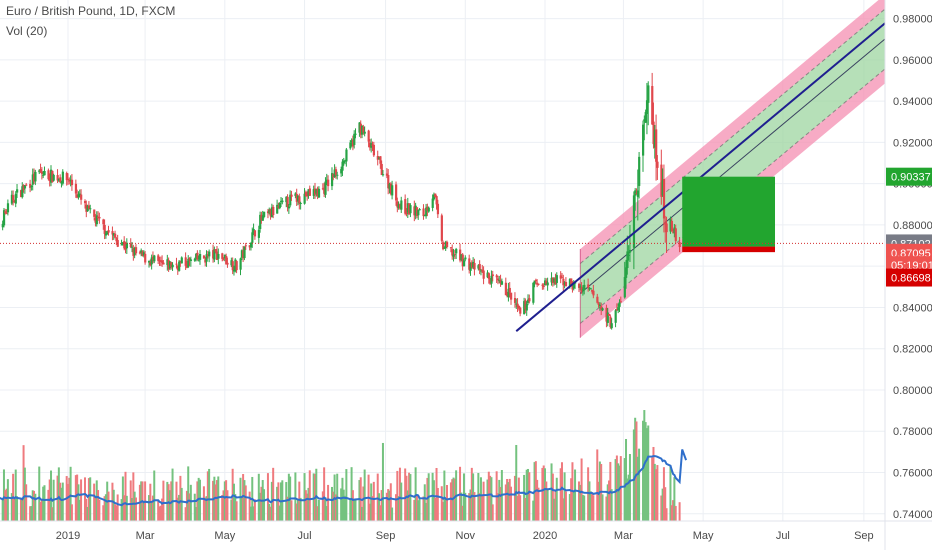 This screenshot has width=932, height=550. I want to click on y-tick-label: 0.92000, so click(912, 143).